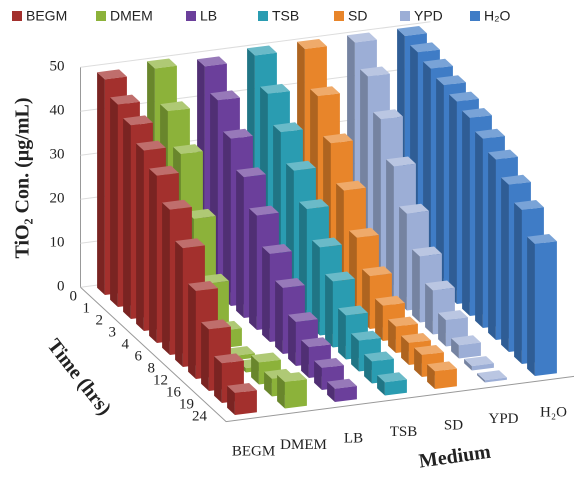 This screenshot has width=574, height=480. What do you see at coordinates (139, 357) in the screenshot?
I see `x-tick-label: 6` at bounding box center [139, 357].